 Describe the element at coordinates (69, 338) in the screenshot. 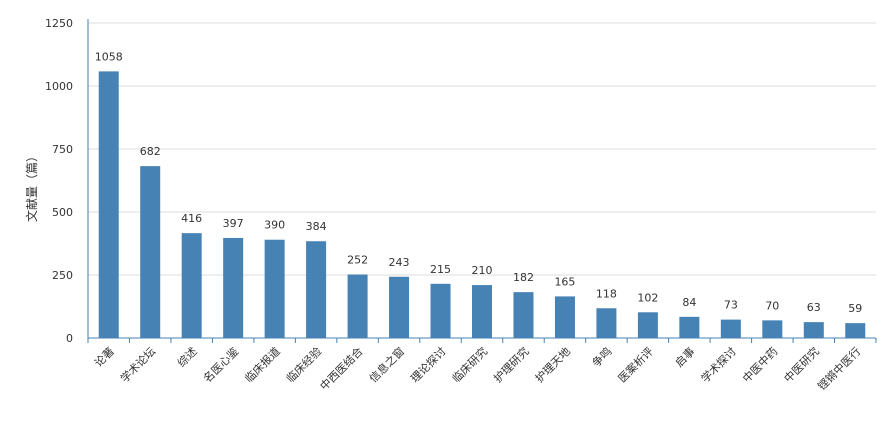

I see `y-tick-label: 0` at that location.